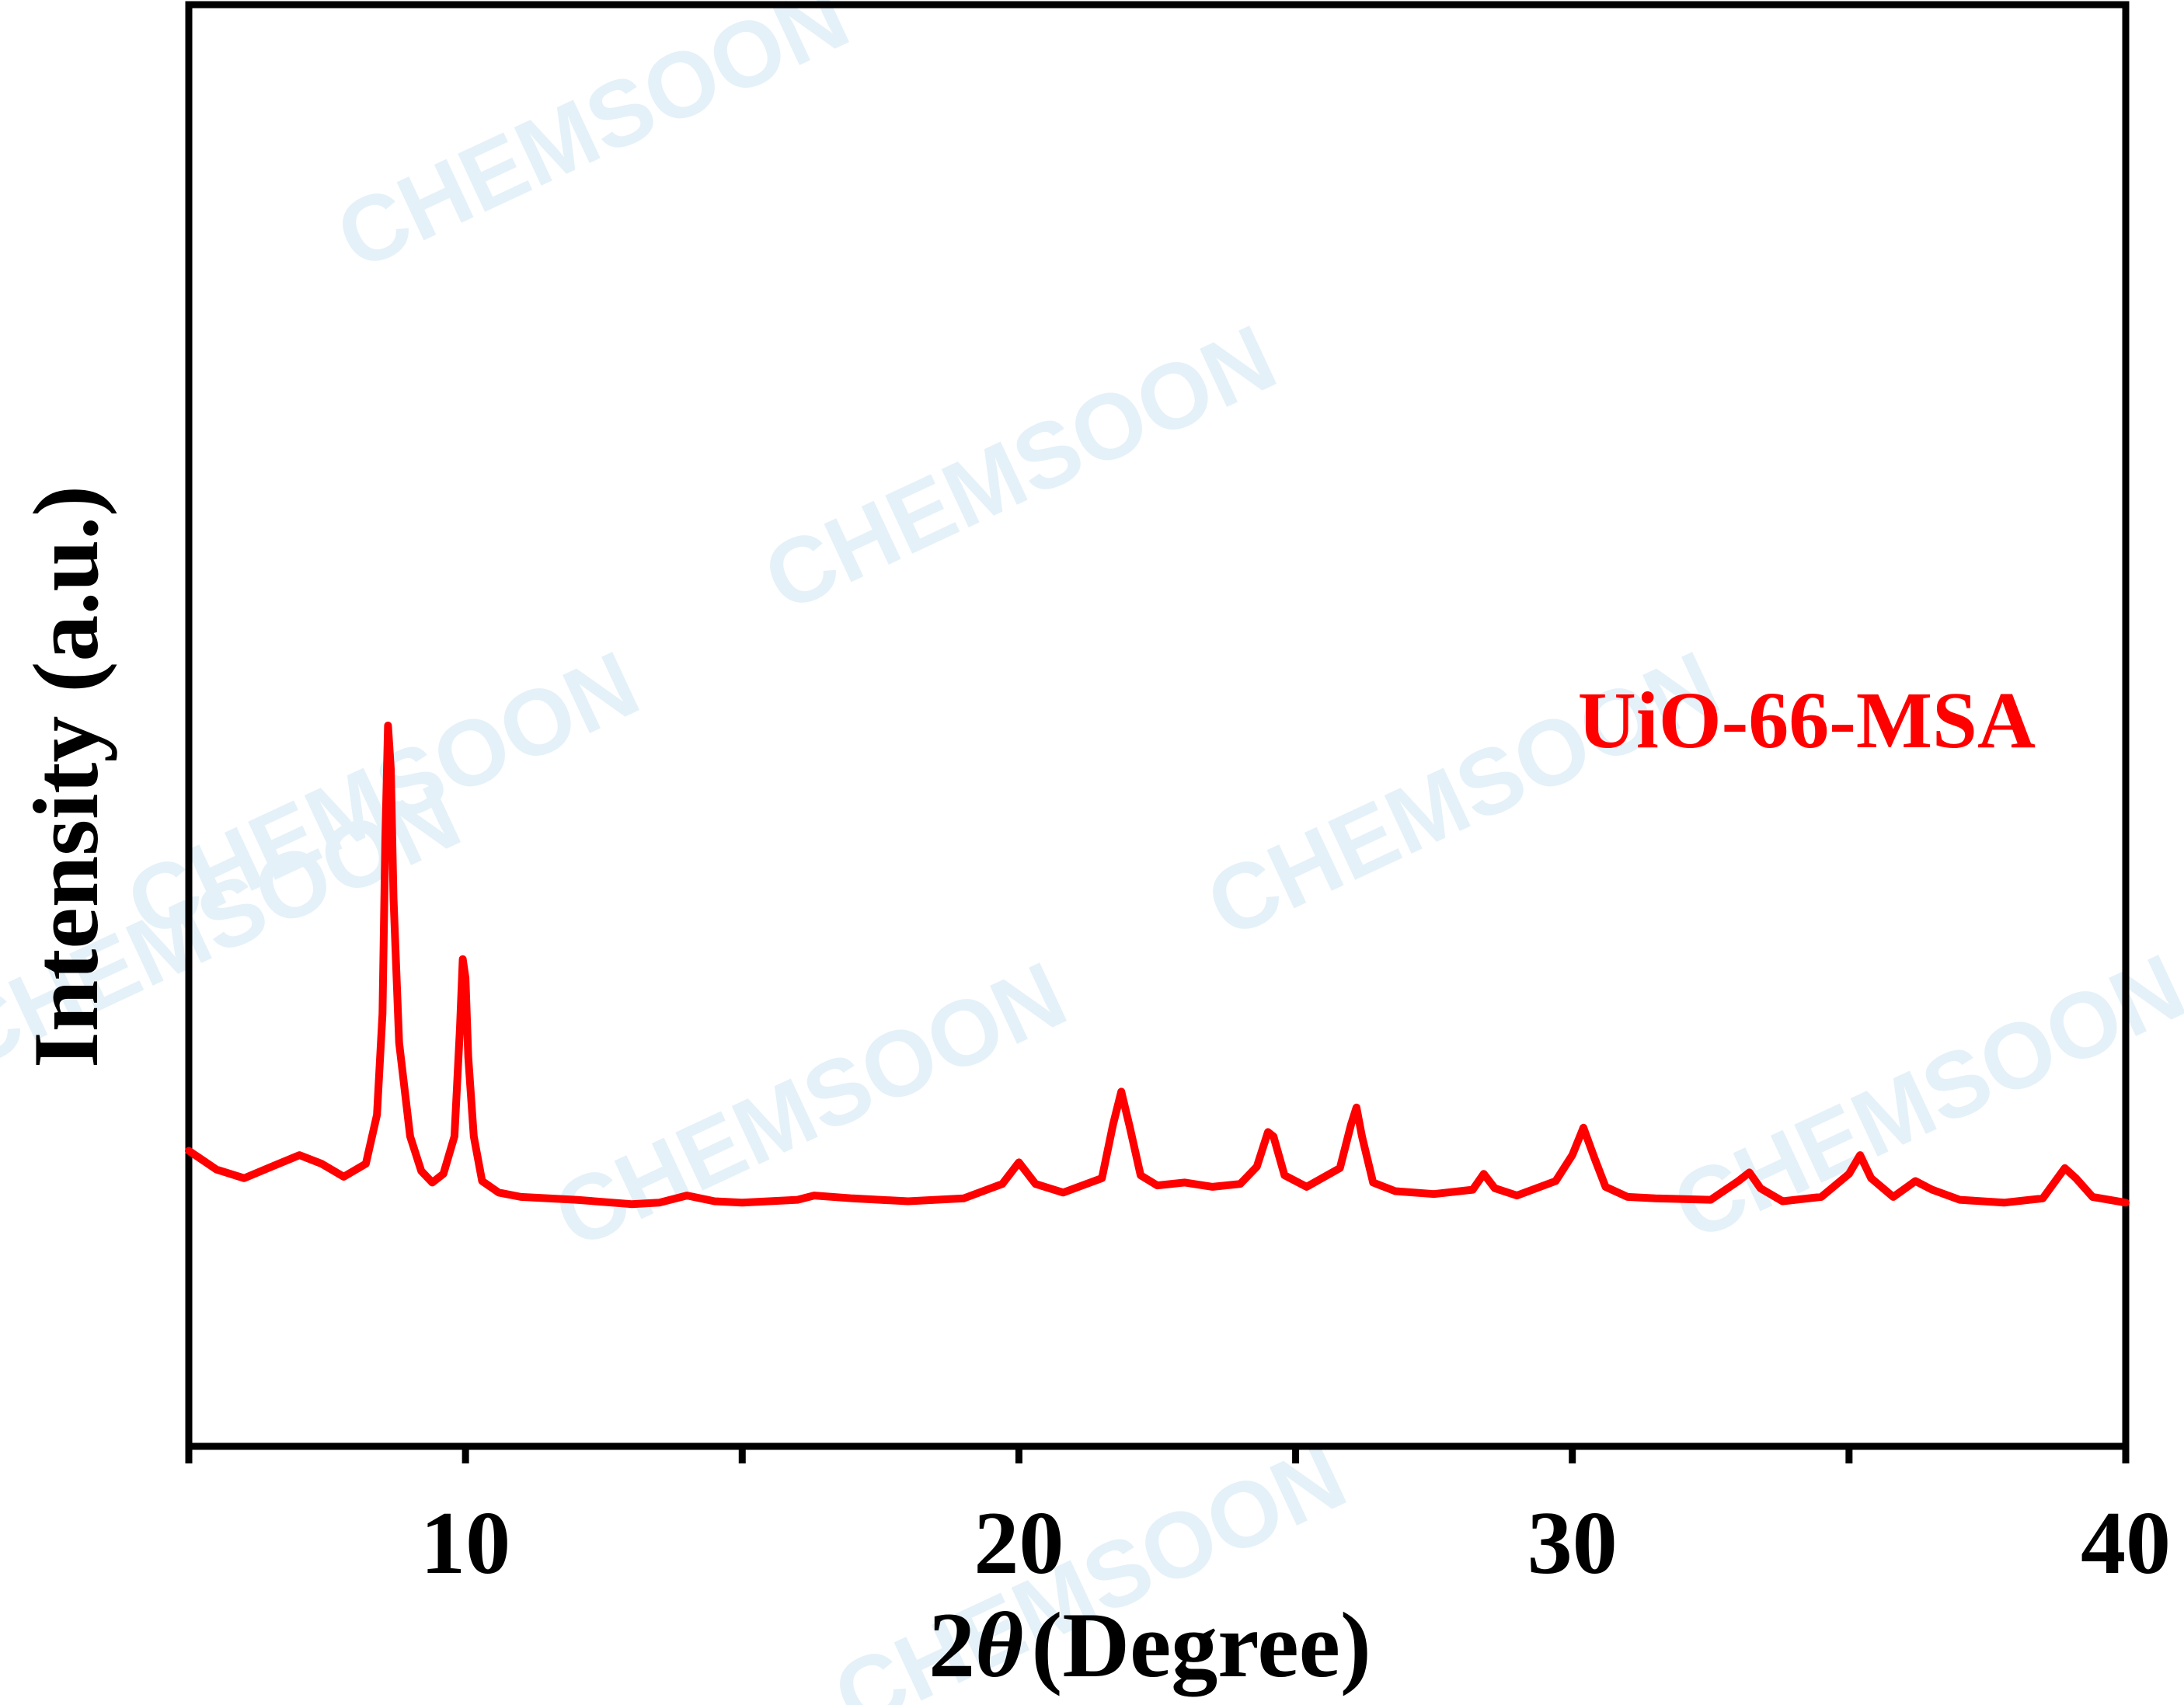 The height and width of the screenshot is (1705, 2184). I want to click on x-axis-title-suffix: (Degree), so click(1201, 1645).